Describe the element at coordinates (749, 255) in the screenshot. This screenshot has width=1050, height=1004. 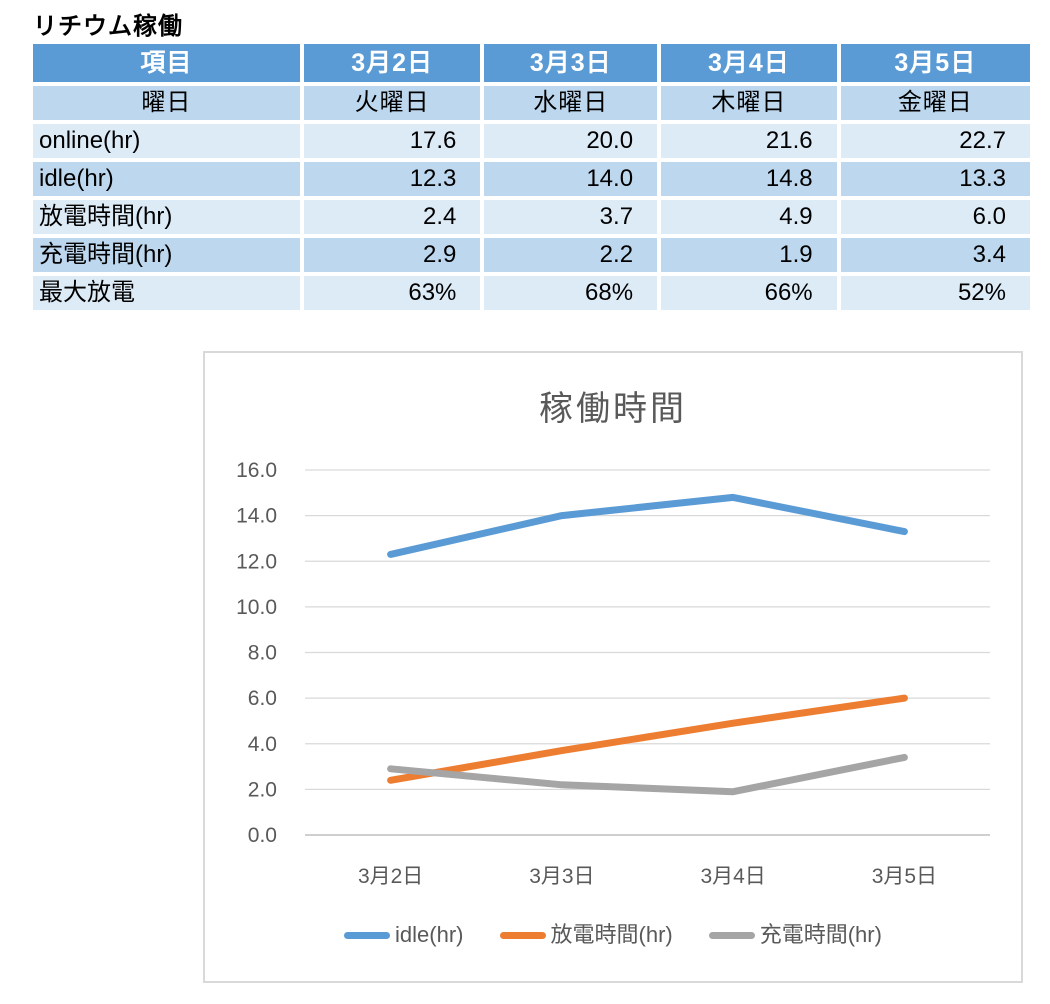
I see `table-cell: 1.9` at that location.